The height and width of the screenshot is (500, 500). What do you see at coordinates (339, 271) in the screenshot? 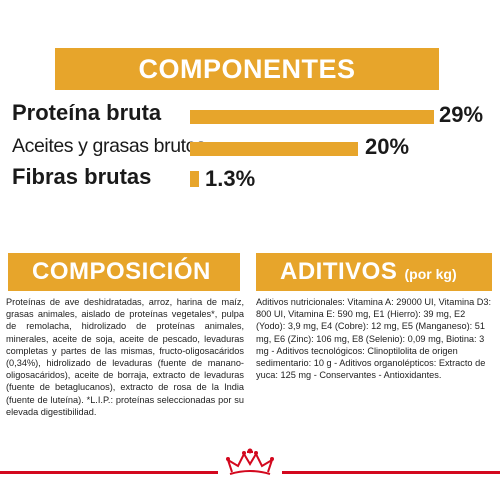
I see `additives-title: ADITIVOS` at bounding box center [339, 271].